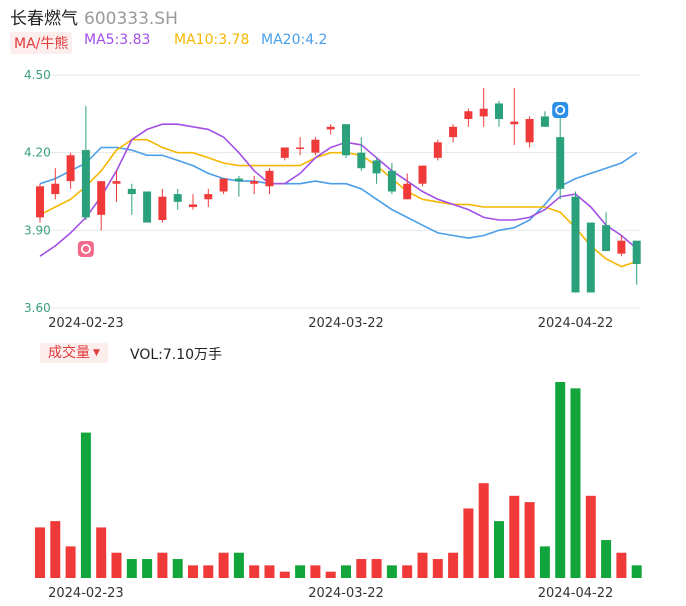  What do you see at coordinates (74, 353) in the screenshot?
I see `volume-mode-button: 成交量 ▼` at bounding box center [74, 353].